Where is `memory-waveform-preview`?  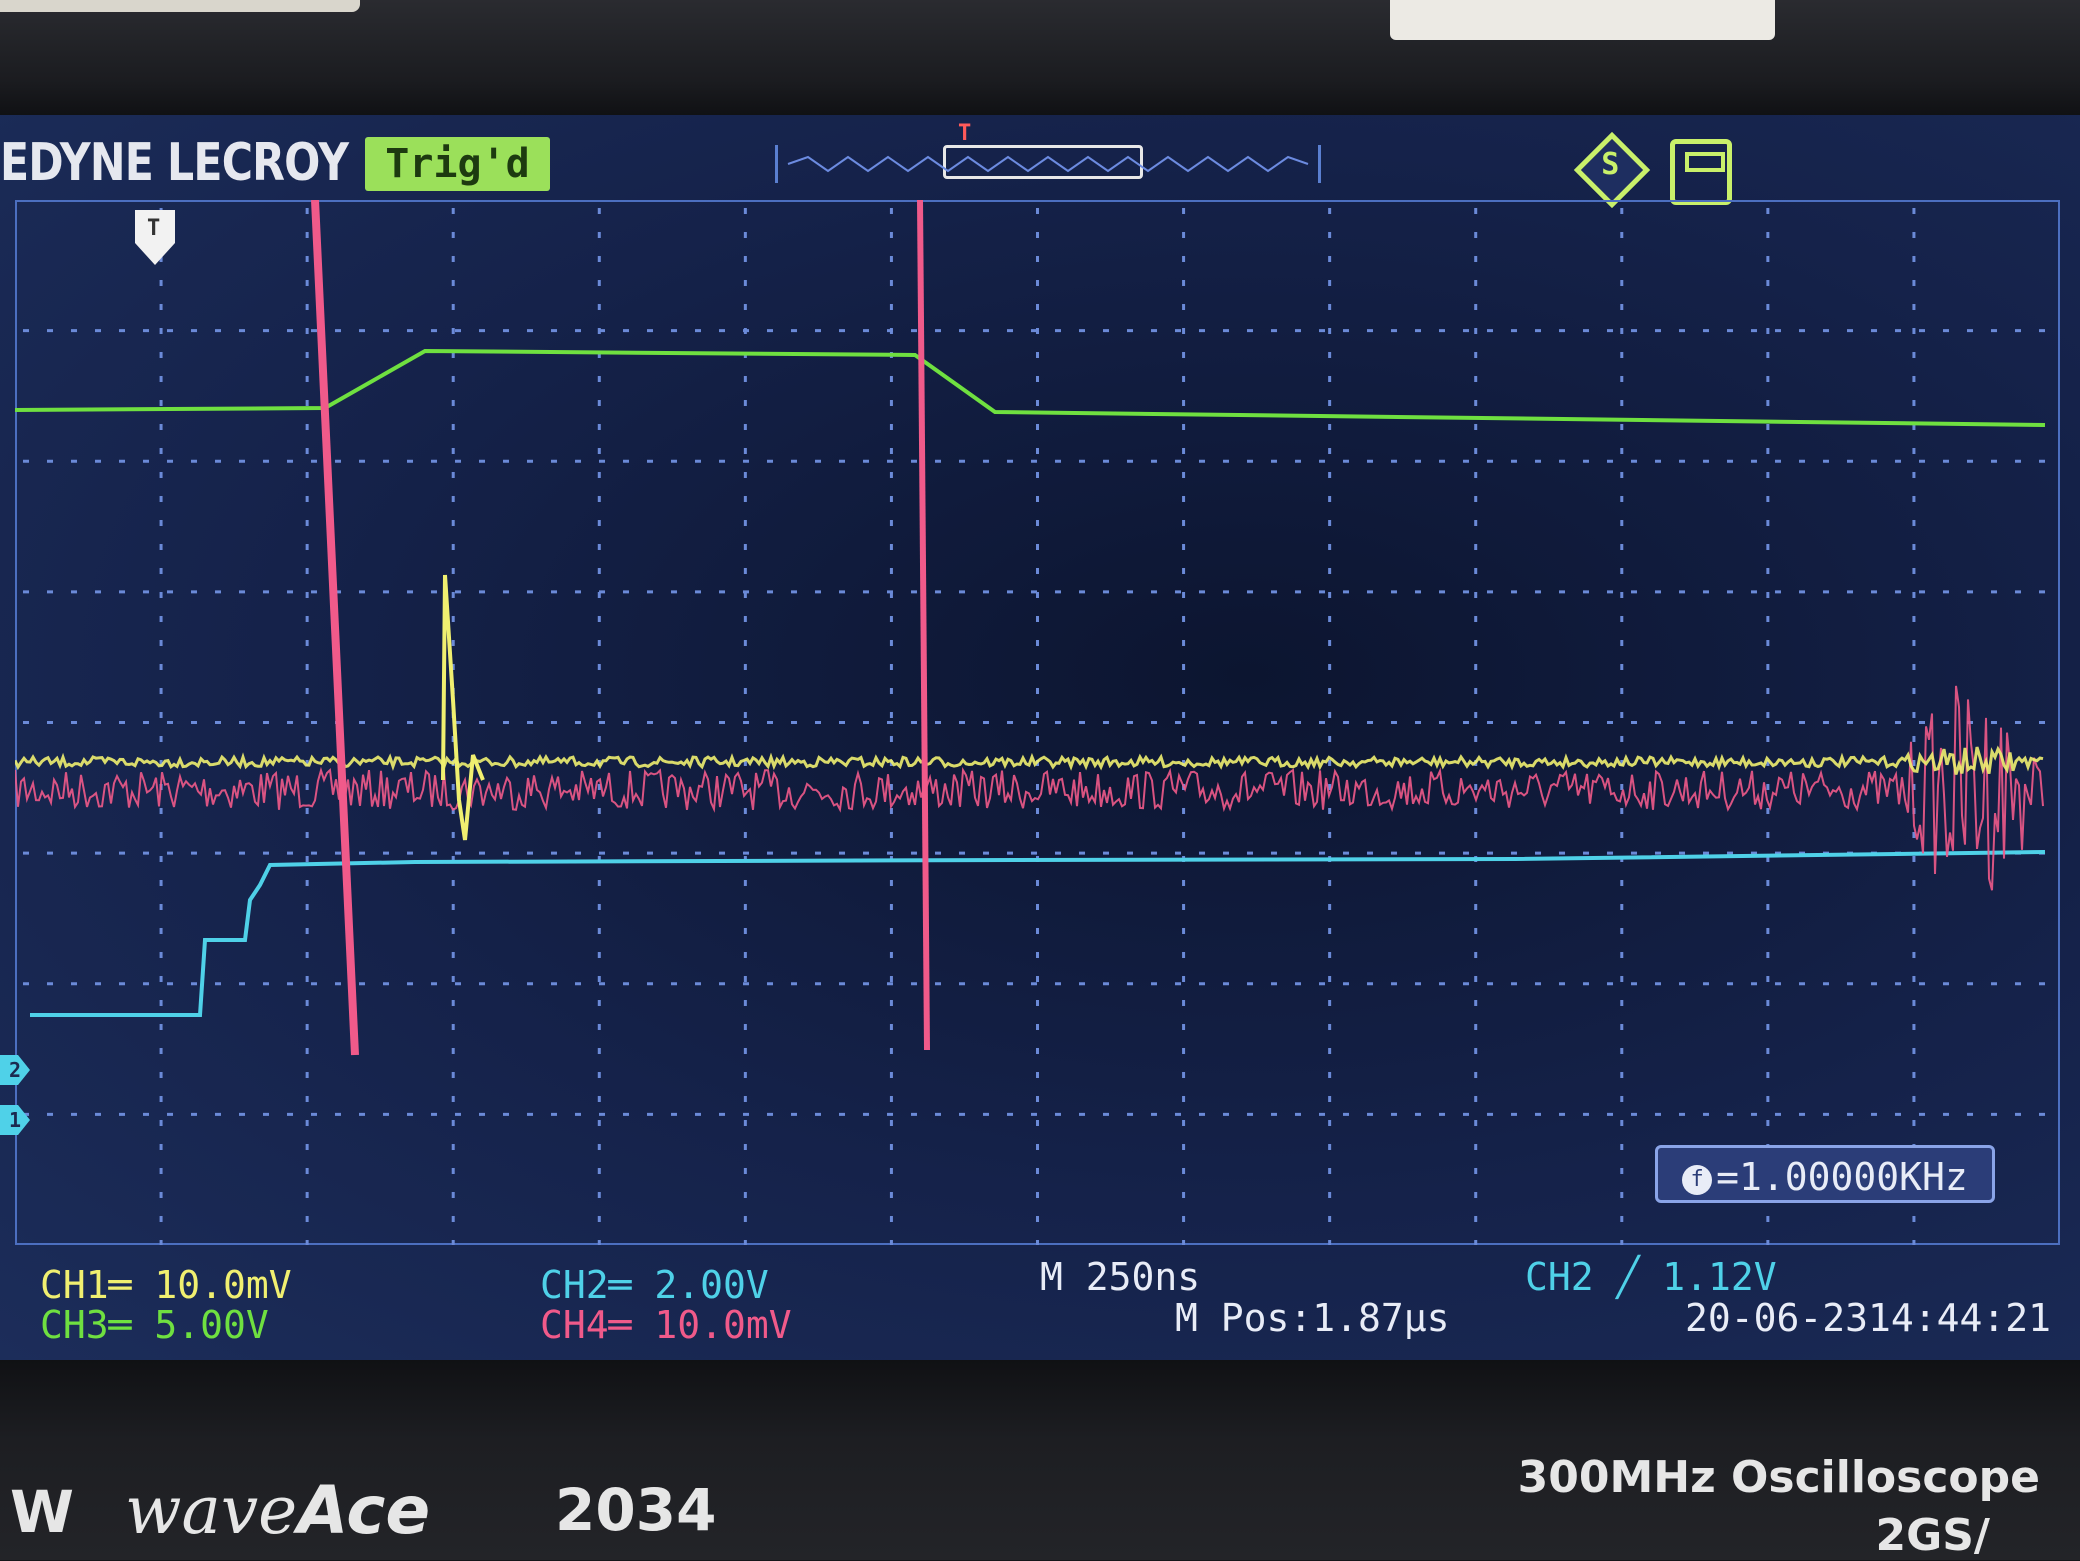
memory-waveform-preview is located at coordinates (1048, 164).